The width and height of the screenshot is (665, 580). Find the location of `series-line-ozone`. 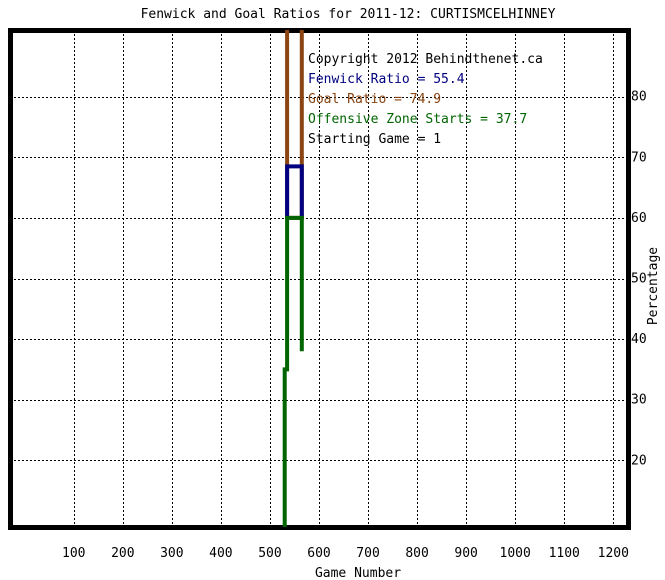

series-line-ozone is located at coordinates (293, 371).